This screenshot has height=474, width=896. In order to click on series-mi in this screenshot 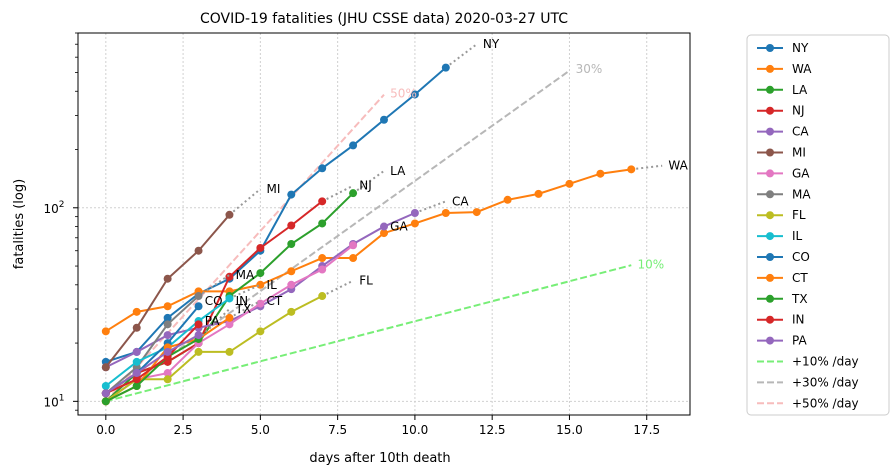, I will do `click(181, 280)`.